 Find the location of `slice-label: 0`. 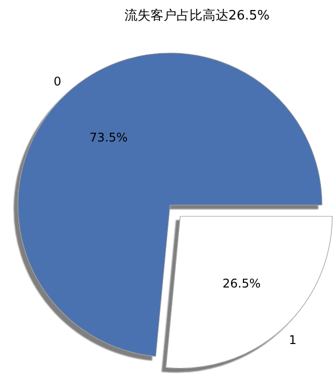

slice-label: 0 is located at coordinates (58, 81).